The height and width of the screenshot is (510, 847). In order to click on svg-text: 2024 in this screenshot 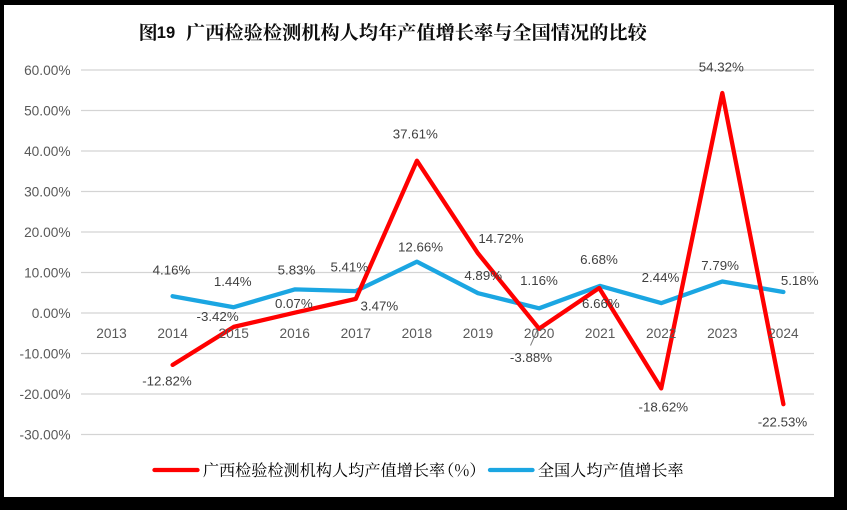, I will do `click(783, 333)`.